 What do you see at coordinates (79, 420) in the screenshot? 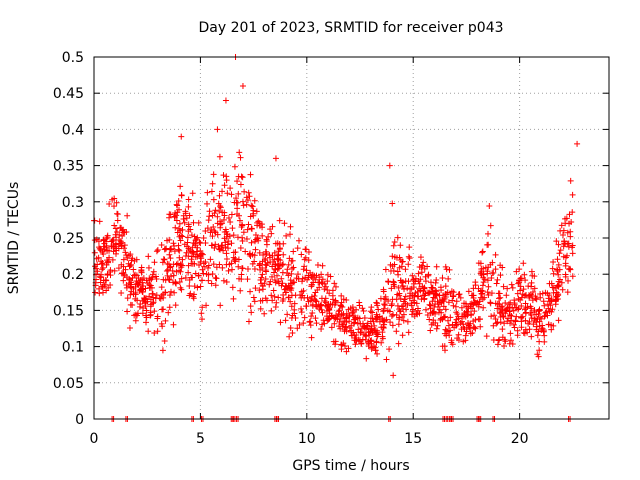
I see `y-tick-label: 0` at bounding box center [79, 420].